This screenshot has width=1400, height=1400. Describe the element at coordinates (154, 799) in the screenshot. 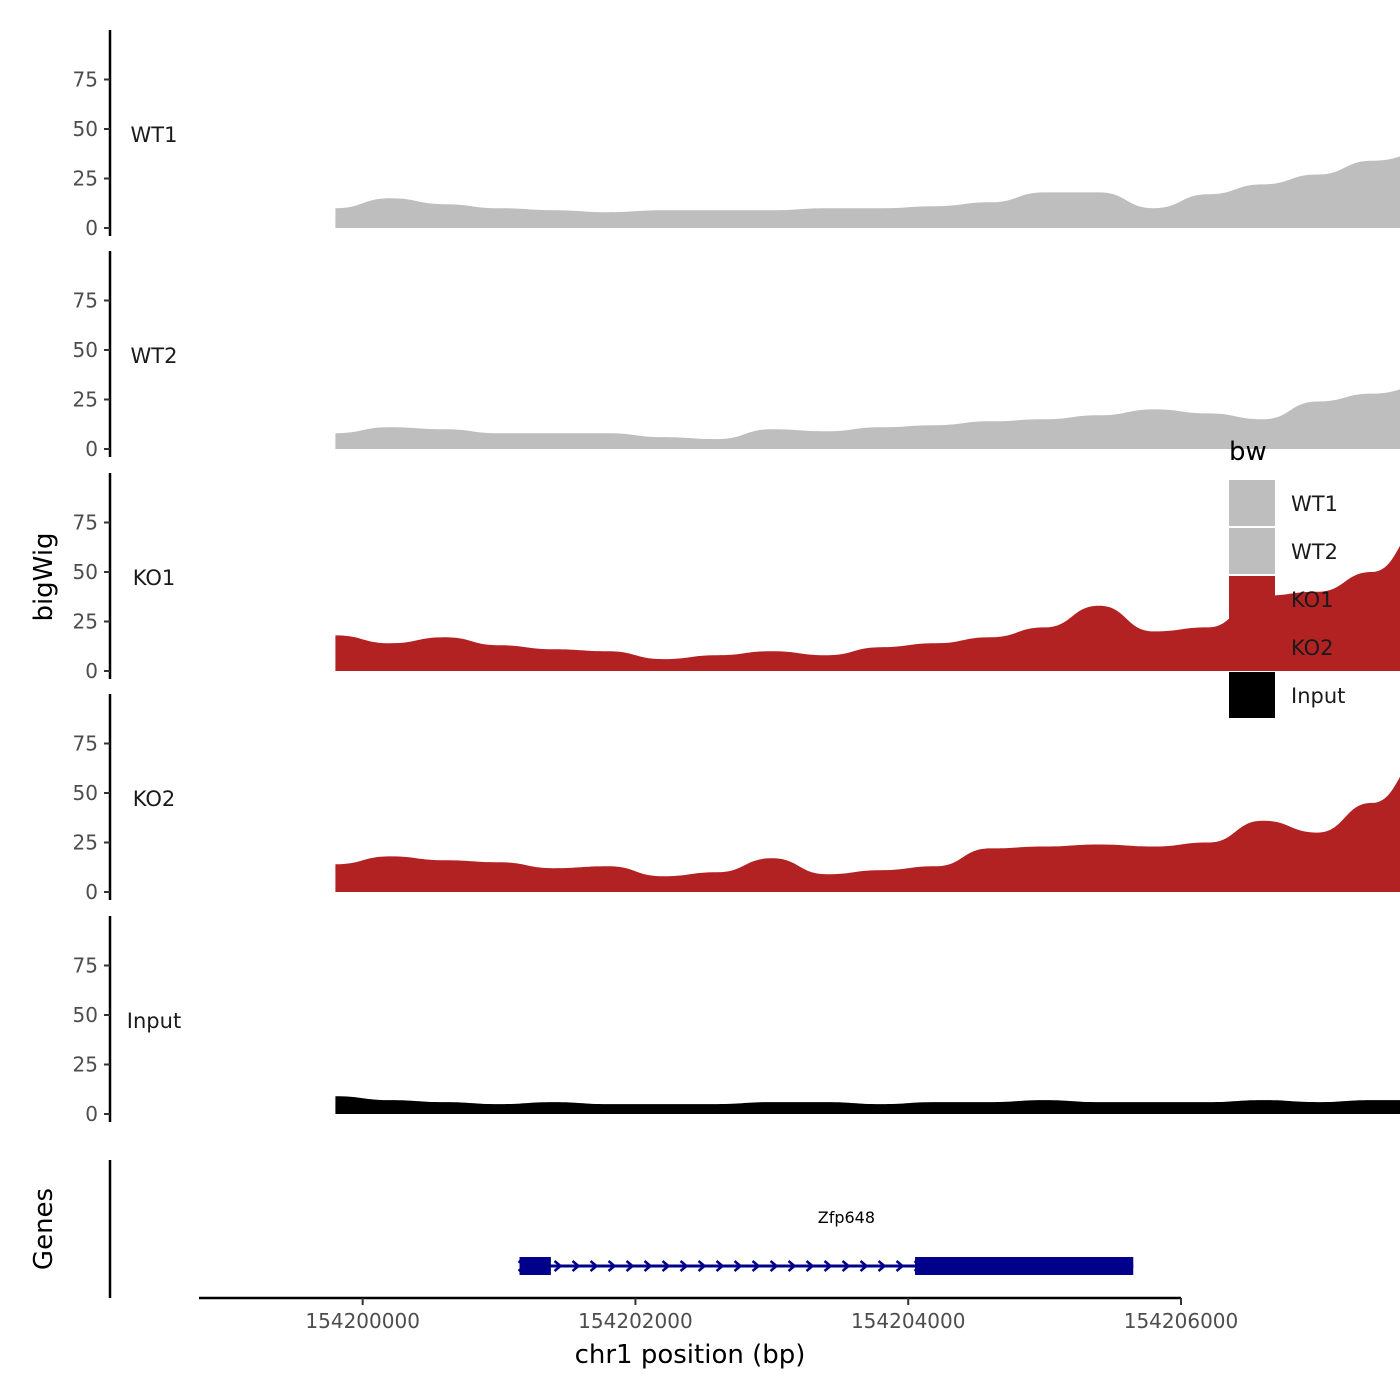

I see `track-label: KO2` at that location.